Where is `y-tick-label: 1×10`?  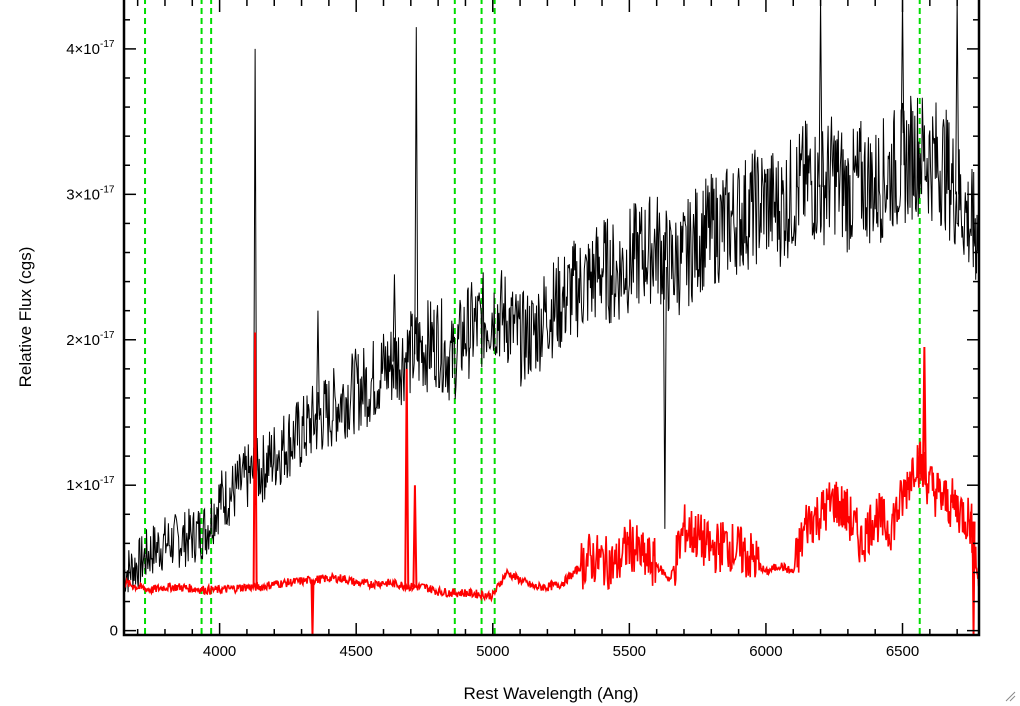 y-tick-label: 1×10 is located at coordinates (83, 485).